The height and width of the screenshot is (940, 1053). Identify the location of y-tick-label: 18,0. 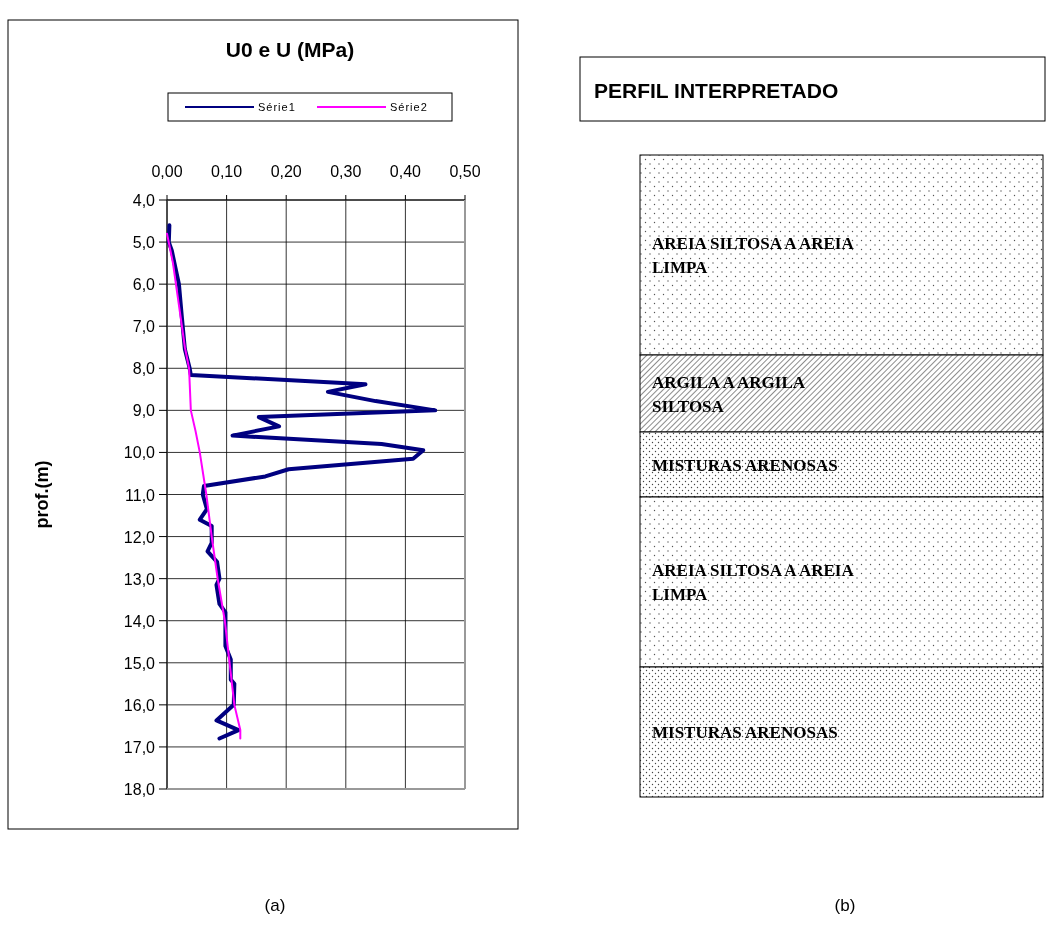
(139, 789).